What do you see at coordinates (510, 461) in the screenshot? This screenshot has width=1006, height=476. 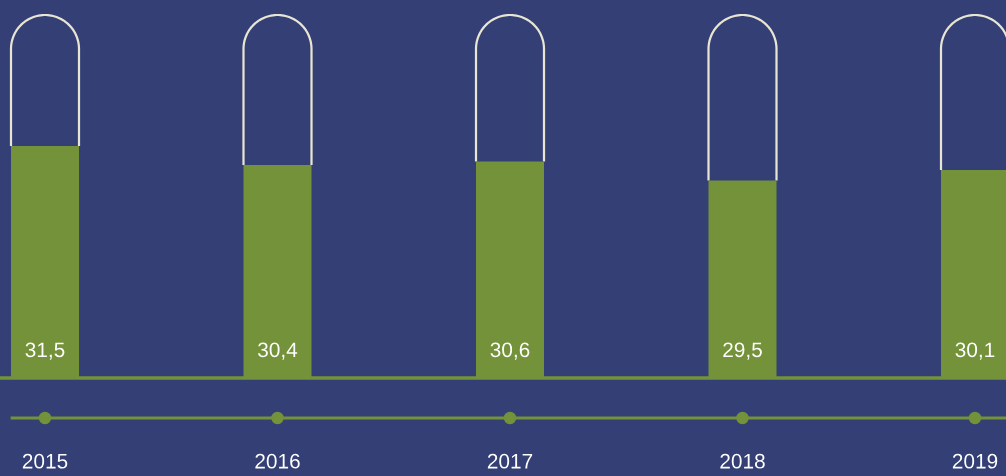 I see `x-tick-label: 2017` at bounding box center [510, 461].